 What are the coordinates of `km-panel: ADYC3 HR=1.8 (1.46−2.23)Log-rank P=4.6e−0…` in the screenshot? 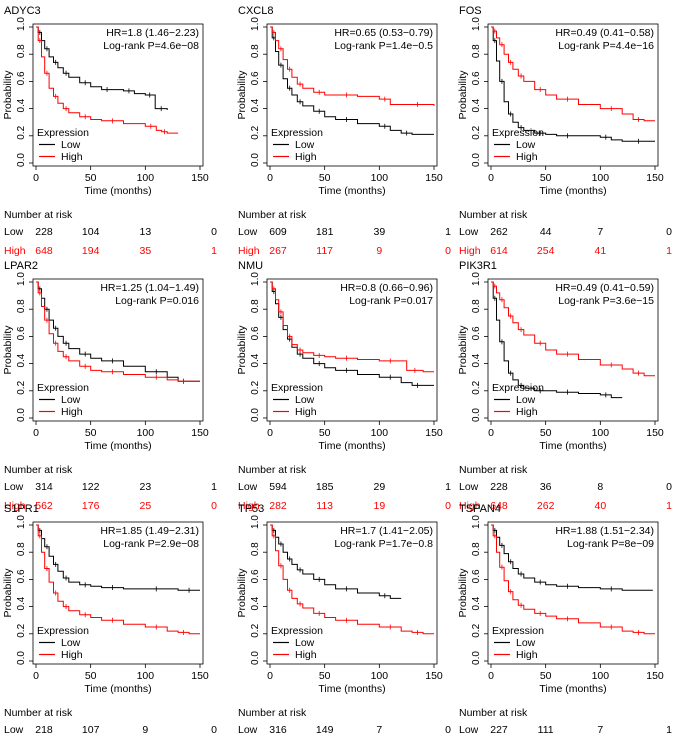 It's located at (109, 131).